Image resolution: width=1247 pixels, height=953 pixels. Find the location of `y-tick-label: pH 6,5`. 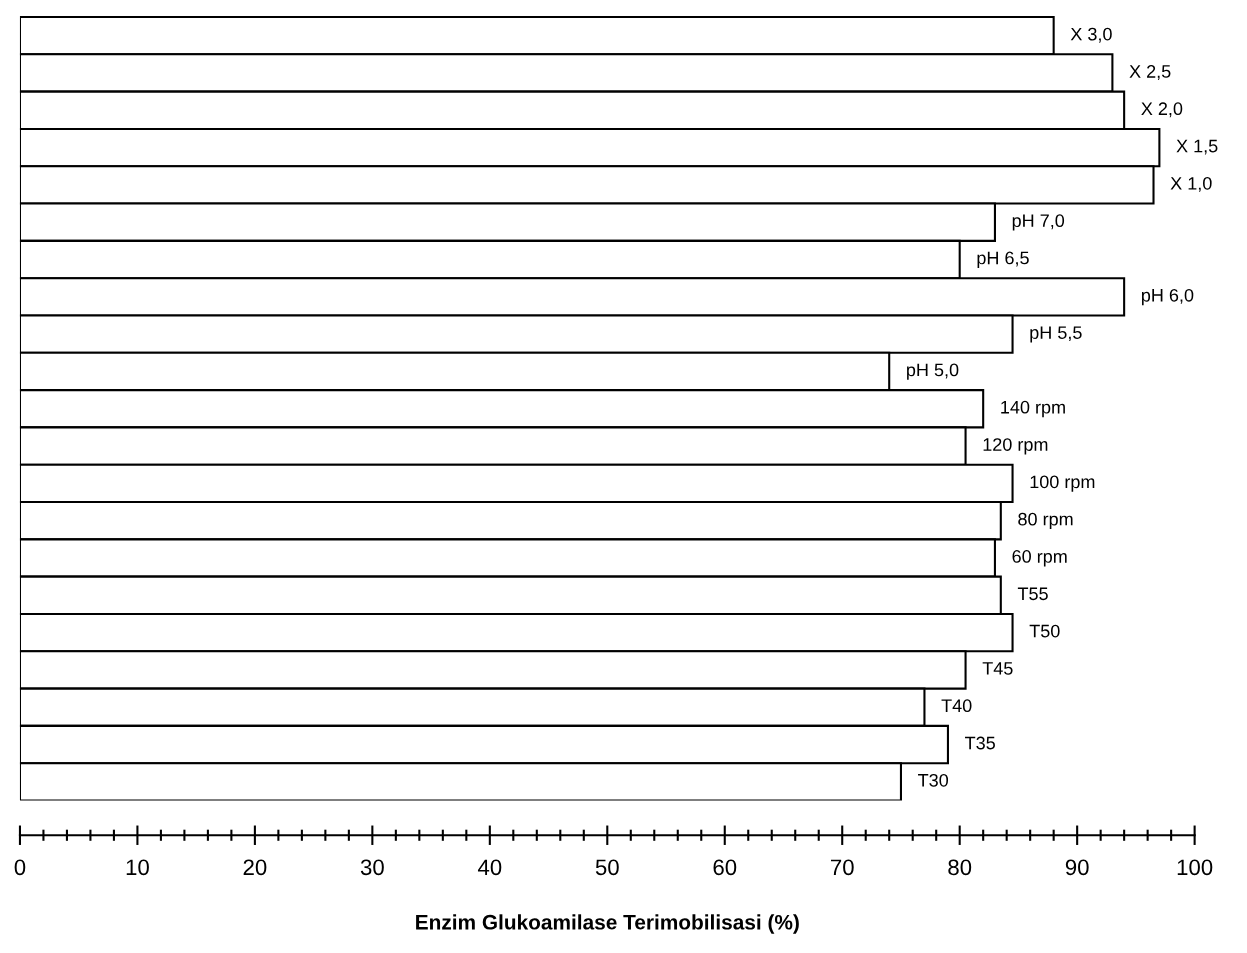

y-tick-label: pH 6,5 is located at coordinates (1003, 259).